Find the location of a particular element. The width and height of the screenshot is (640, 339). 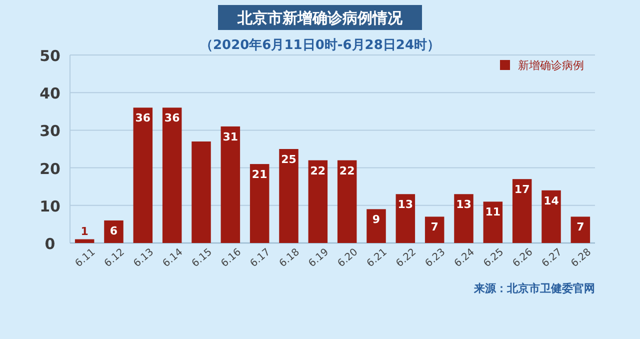

x-tick-label: 6.21 is located at coordinates (377, 258).